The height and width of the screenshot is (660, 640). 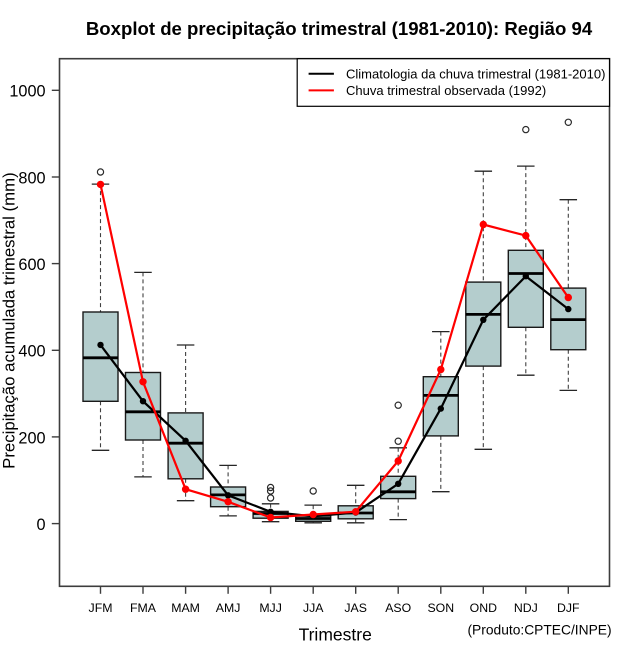 I want to click on svg-text: MJJ, so click(x=270, y=608).